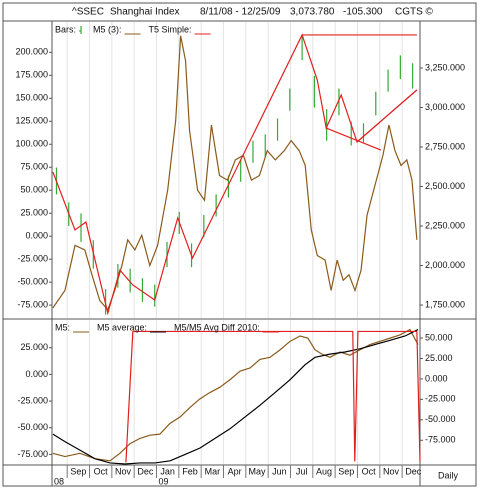  Describe the element at coordinates (107, 29) in the screenshot. I see `legend-label: M5 (3):` at that location.